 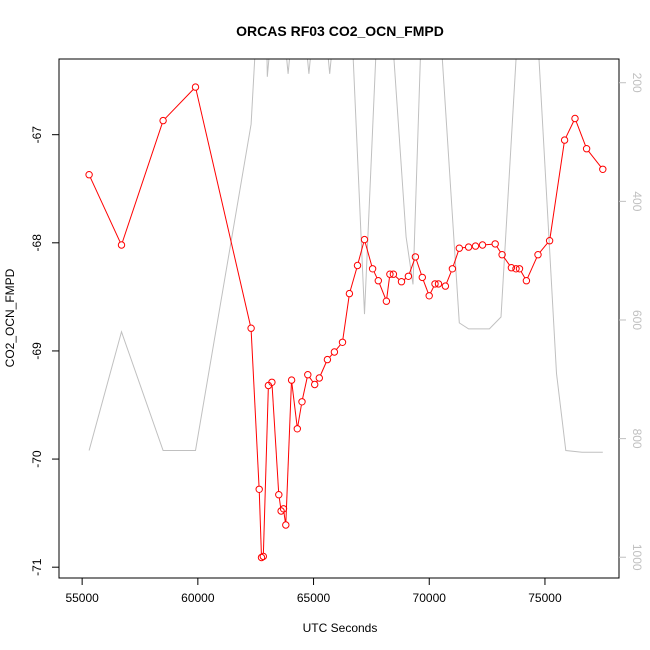 What do you see at coordinates (37, 459) in the screenshot?
I see `y-tick-label: -70` at bounding box center [37, 459].